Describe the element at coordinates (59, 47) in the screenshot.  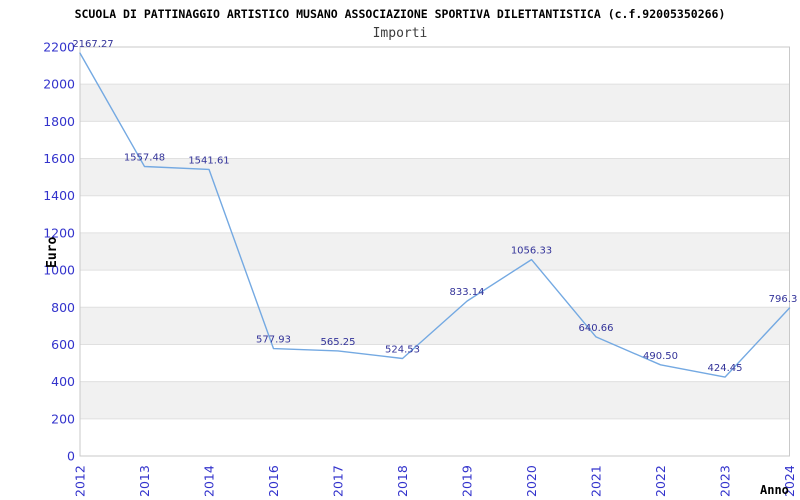
I see `y-tick-label: 2200` at that location.